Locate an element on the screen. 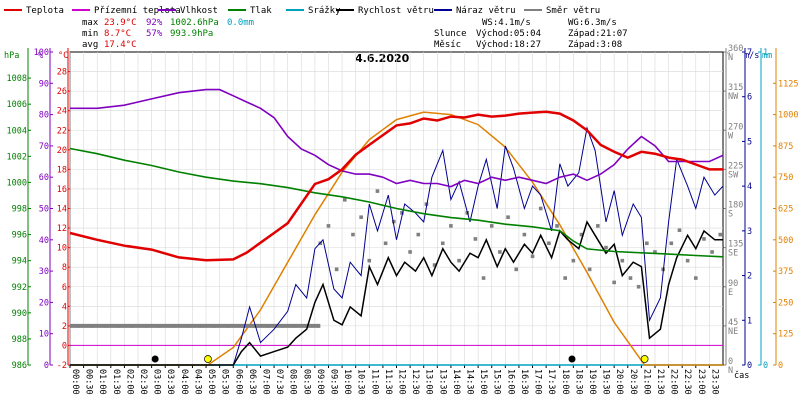 This screenshot has height=400, width=800. x-tick-label: 04:00 is located at coordinates (184, 382).